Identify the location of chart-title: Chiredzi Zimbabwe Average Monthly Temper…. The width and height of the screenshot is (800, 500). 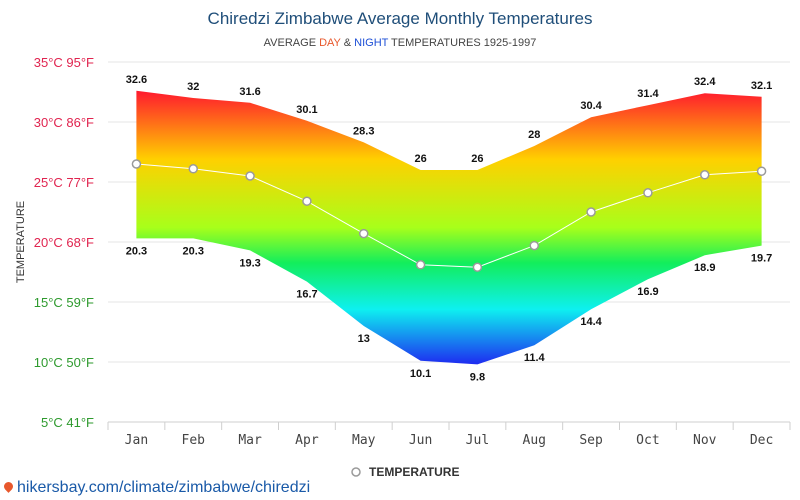
(400, 18).